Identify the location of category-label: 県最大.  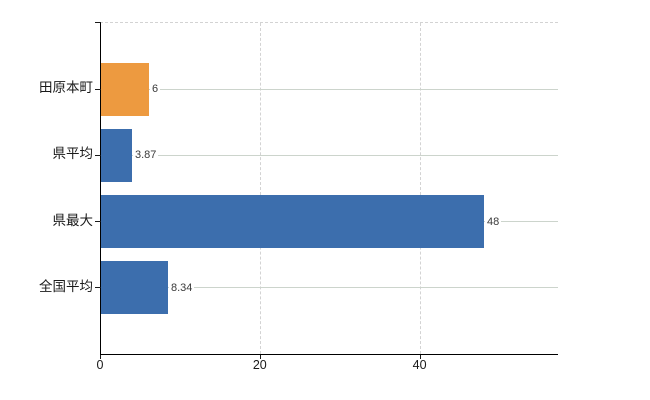
(73, 220).